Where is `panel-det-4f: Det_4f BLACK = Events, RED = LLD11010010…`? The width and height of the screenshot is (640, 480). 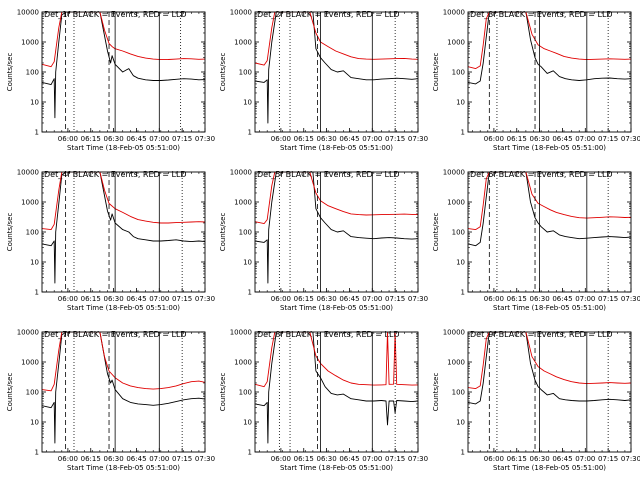 panel-det-4f: Det_4f BLACK = Events, RED = LLD11010010… is located at coordinates (110, 241).